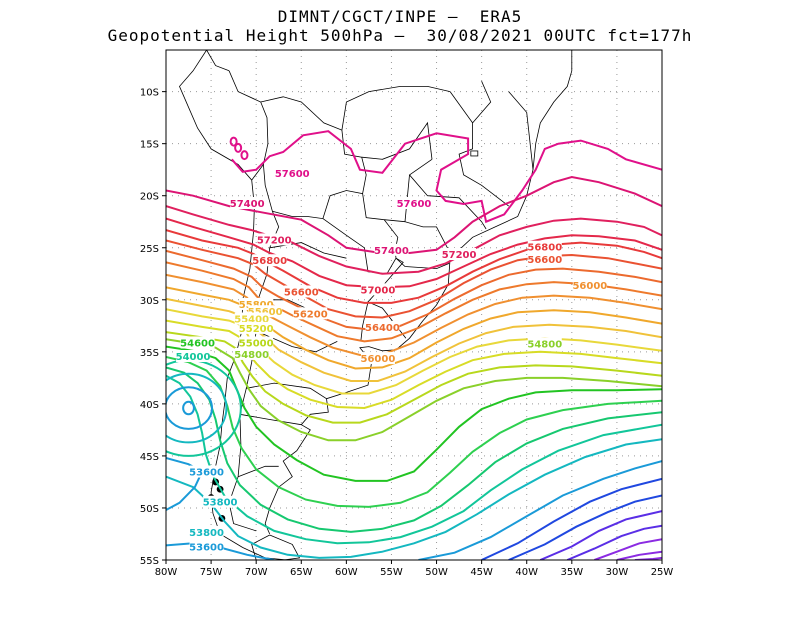 Image resolution: width=800 pixels, height=618 pixels. What do you see at coordinates (526, 572) in the screenshot?
I see `lon-tick-label: 40W` at bounding box center [526, 572].